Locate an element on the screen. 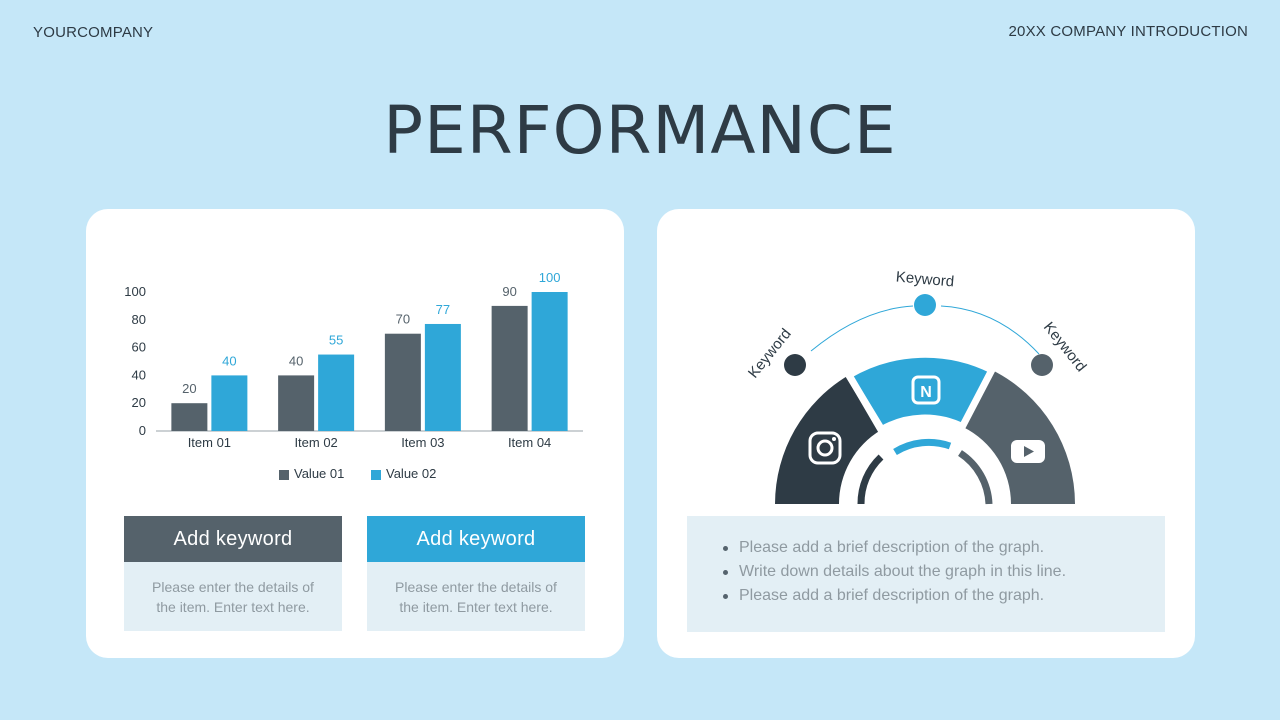 The width and height of the screenshot is (1280, 720). y-tick-label: 100 is located at coordinates (135, 291).